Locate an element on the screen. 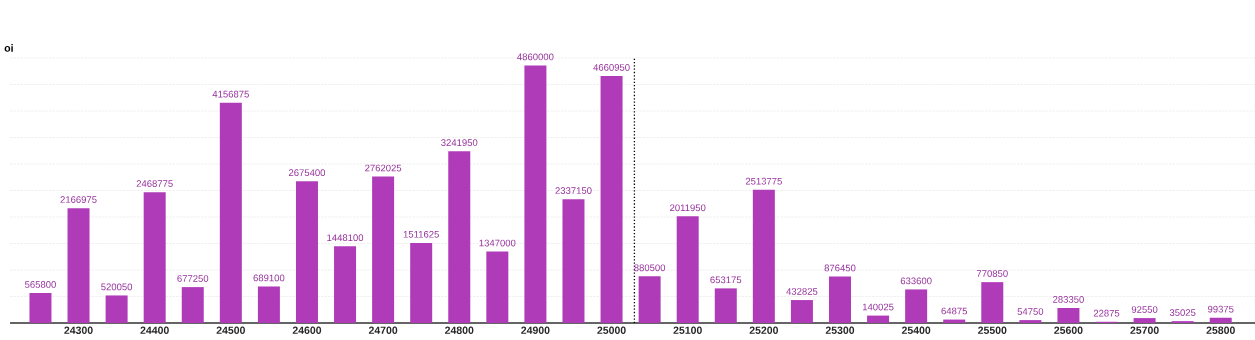 The width and height of the screenshot is (1255, 340). data-label: 4860000 is located at coordinates (535, 57).